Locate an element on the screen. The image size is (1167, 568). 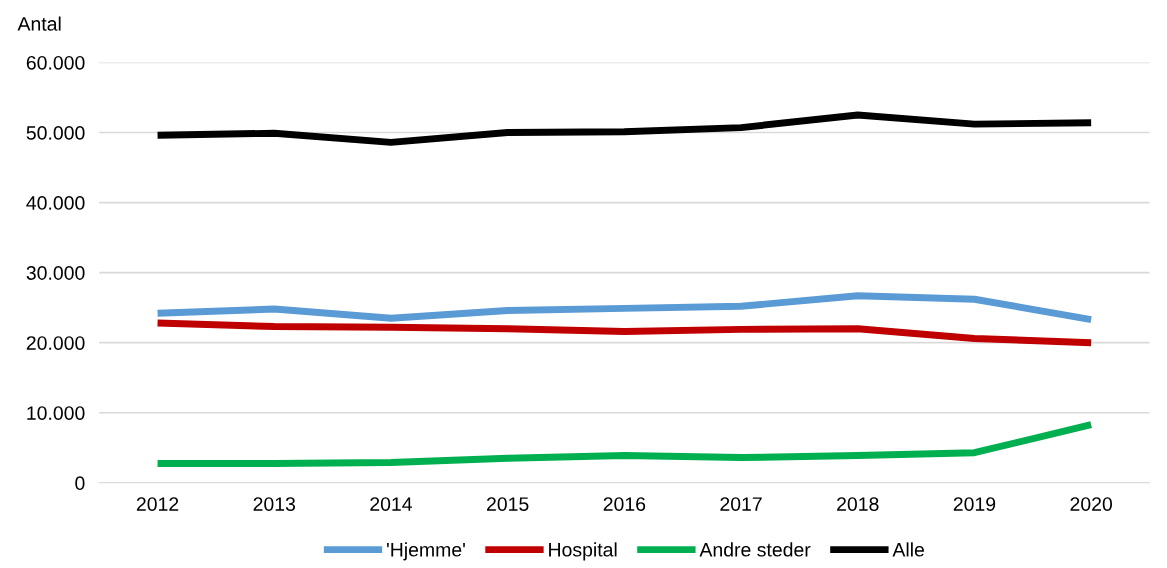
legend-label: Alle is located at coordinates (908, 549).